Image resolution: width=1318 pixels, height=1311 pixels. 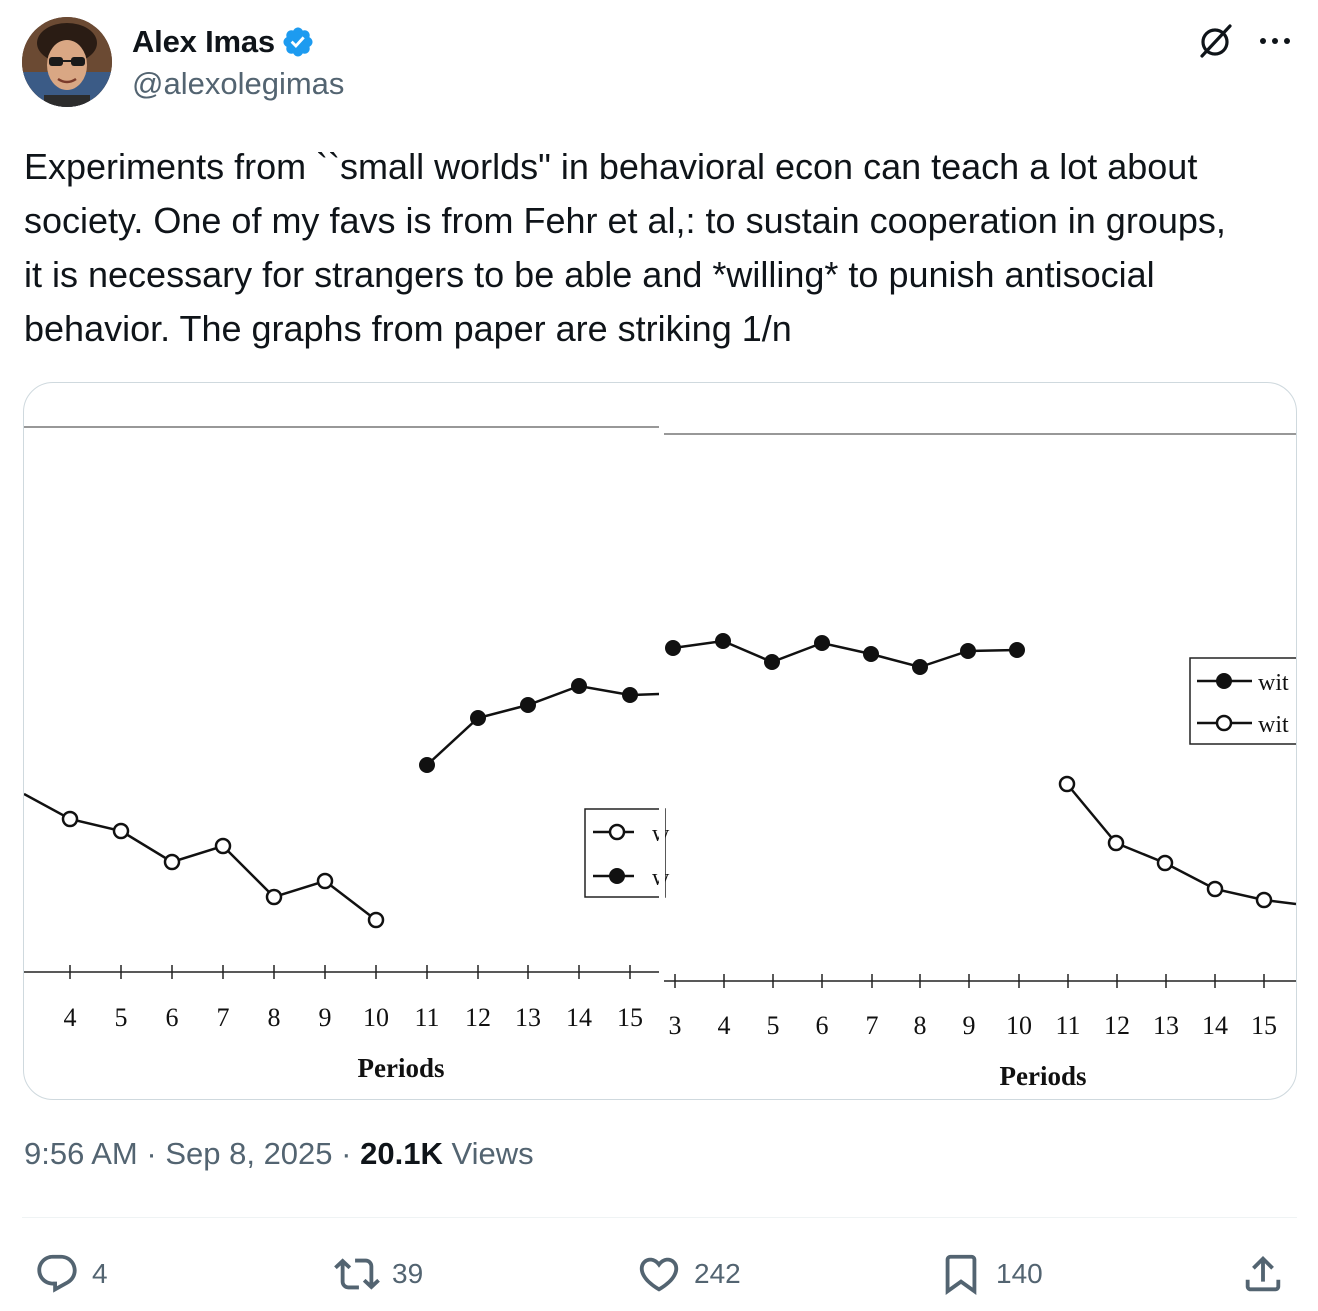 I want to click on panel-gap, so click(x=662, y=741).